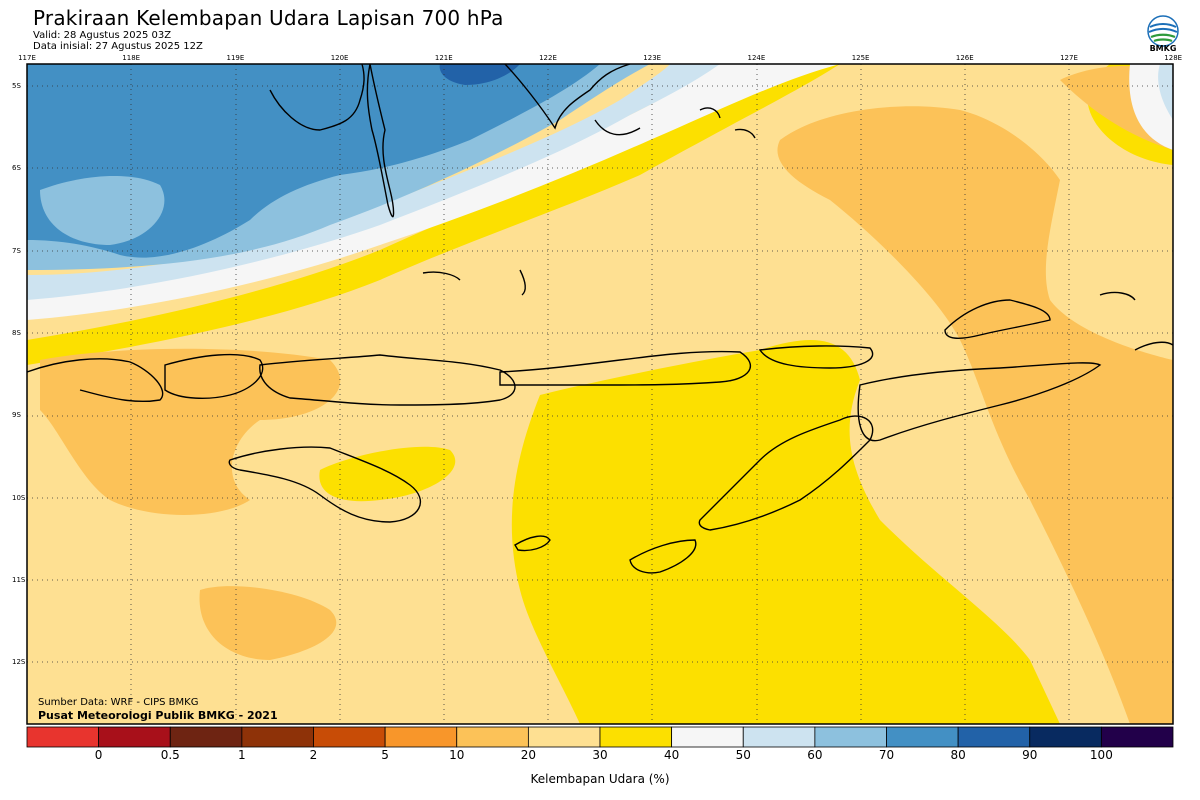 The width and height of the screenshot is (1200, 800). What do you see at coordinates (548, 58) in the screenshot?
I see `lon-tick: 122E` at bounding box center [548, 58].